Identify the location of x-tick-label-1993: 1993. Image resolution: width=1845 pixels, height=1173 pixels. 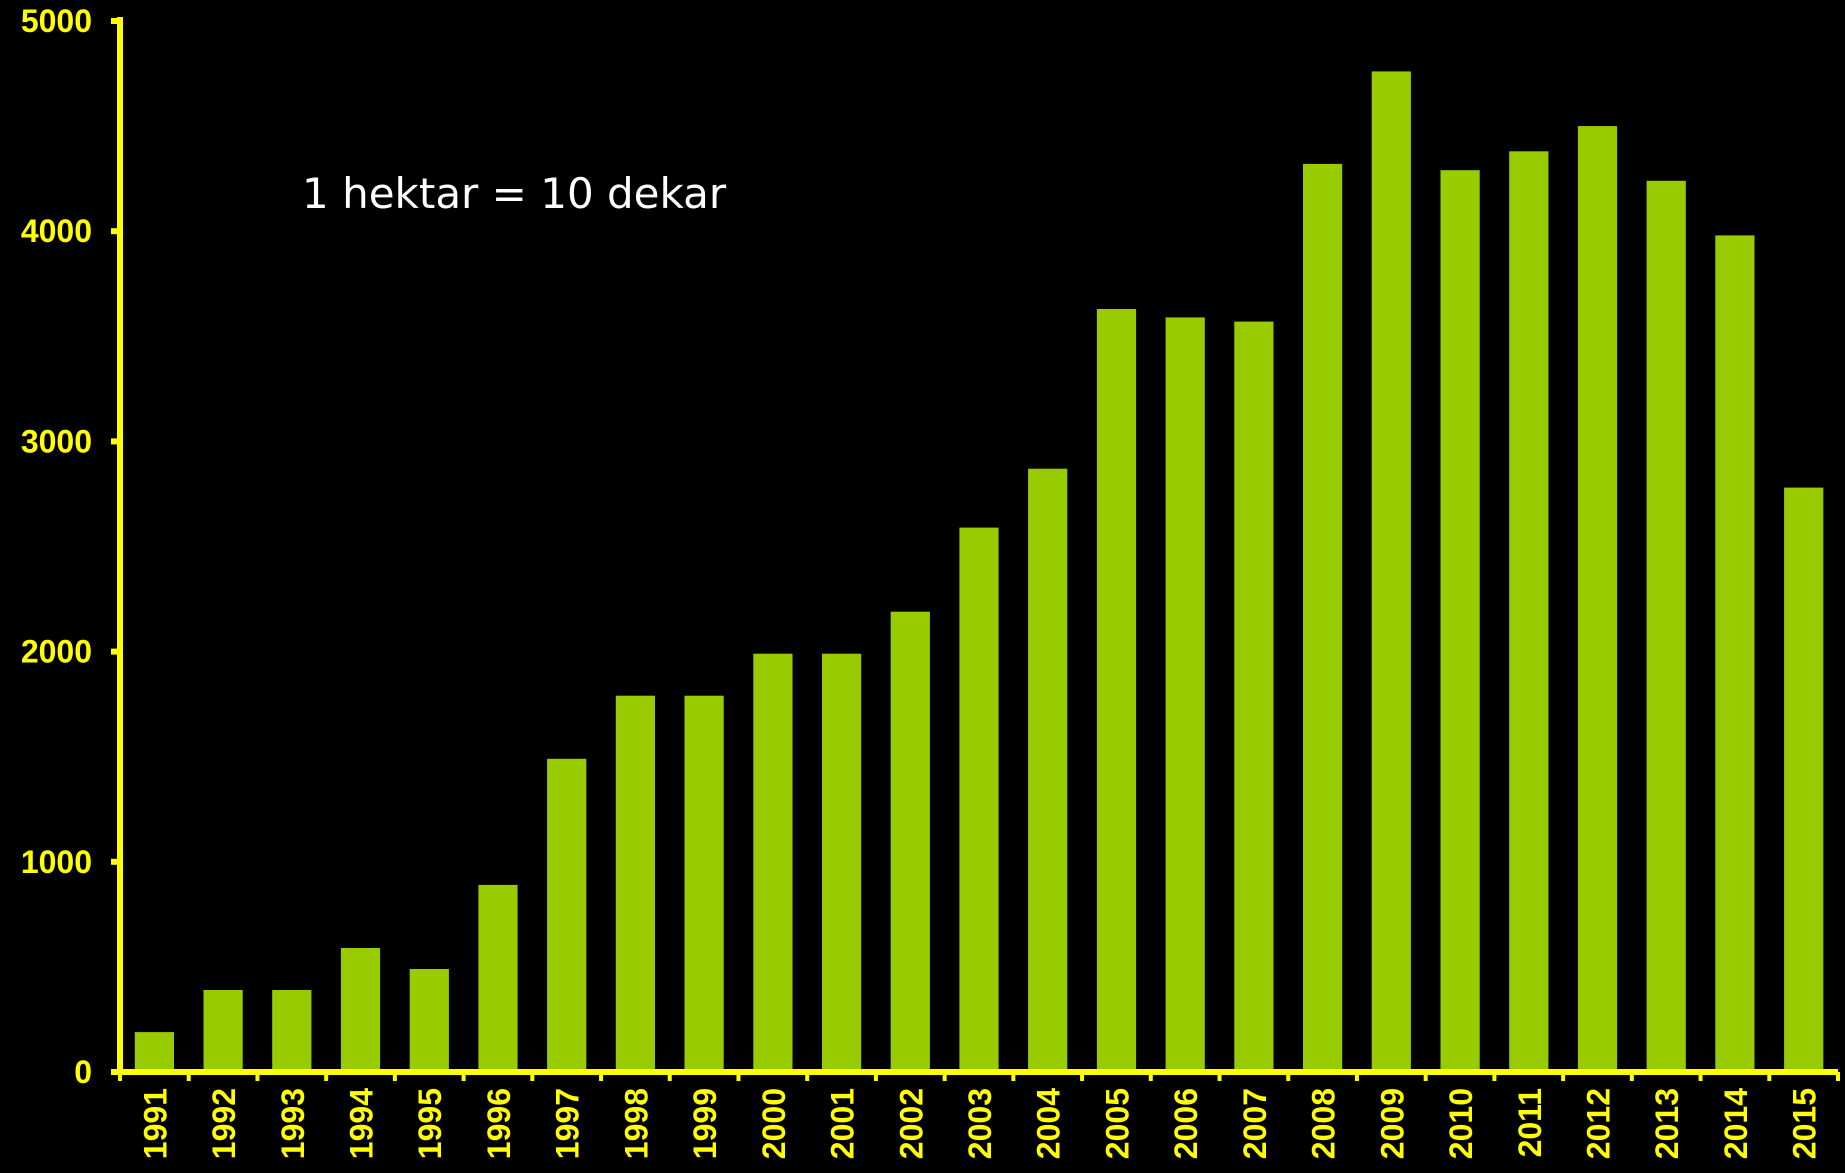
(293, 1123).